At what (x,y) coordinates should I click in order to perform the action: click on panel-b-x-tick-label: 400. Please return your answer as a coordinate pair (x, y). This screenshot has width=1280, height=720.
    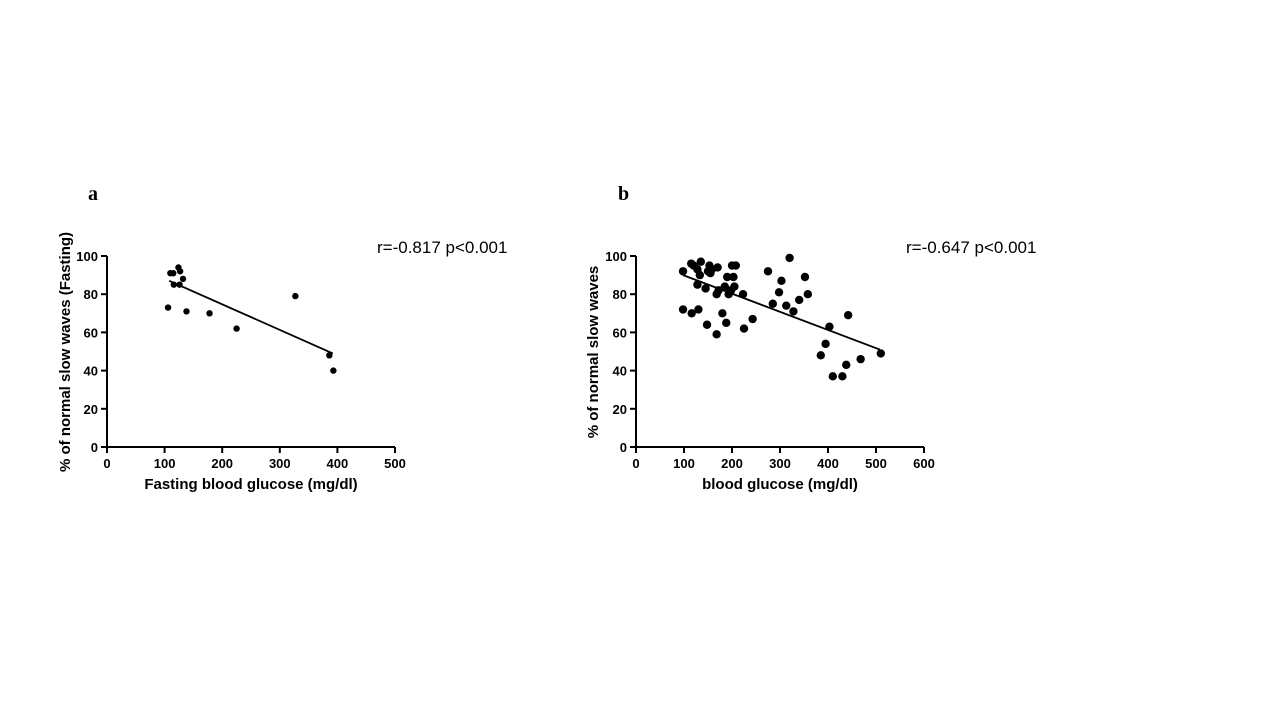
    Looking at the image, I should click on (828, 463).